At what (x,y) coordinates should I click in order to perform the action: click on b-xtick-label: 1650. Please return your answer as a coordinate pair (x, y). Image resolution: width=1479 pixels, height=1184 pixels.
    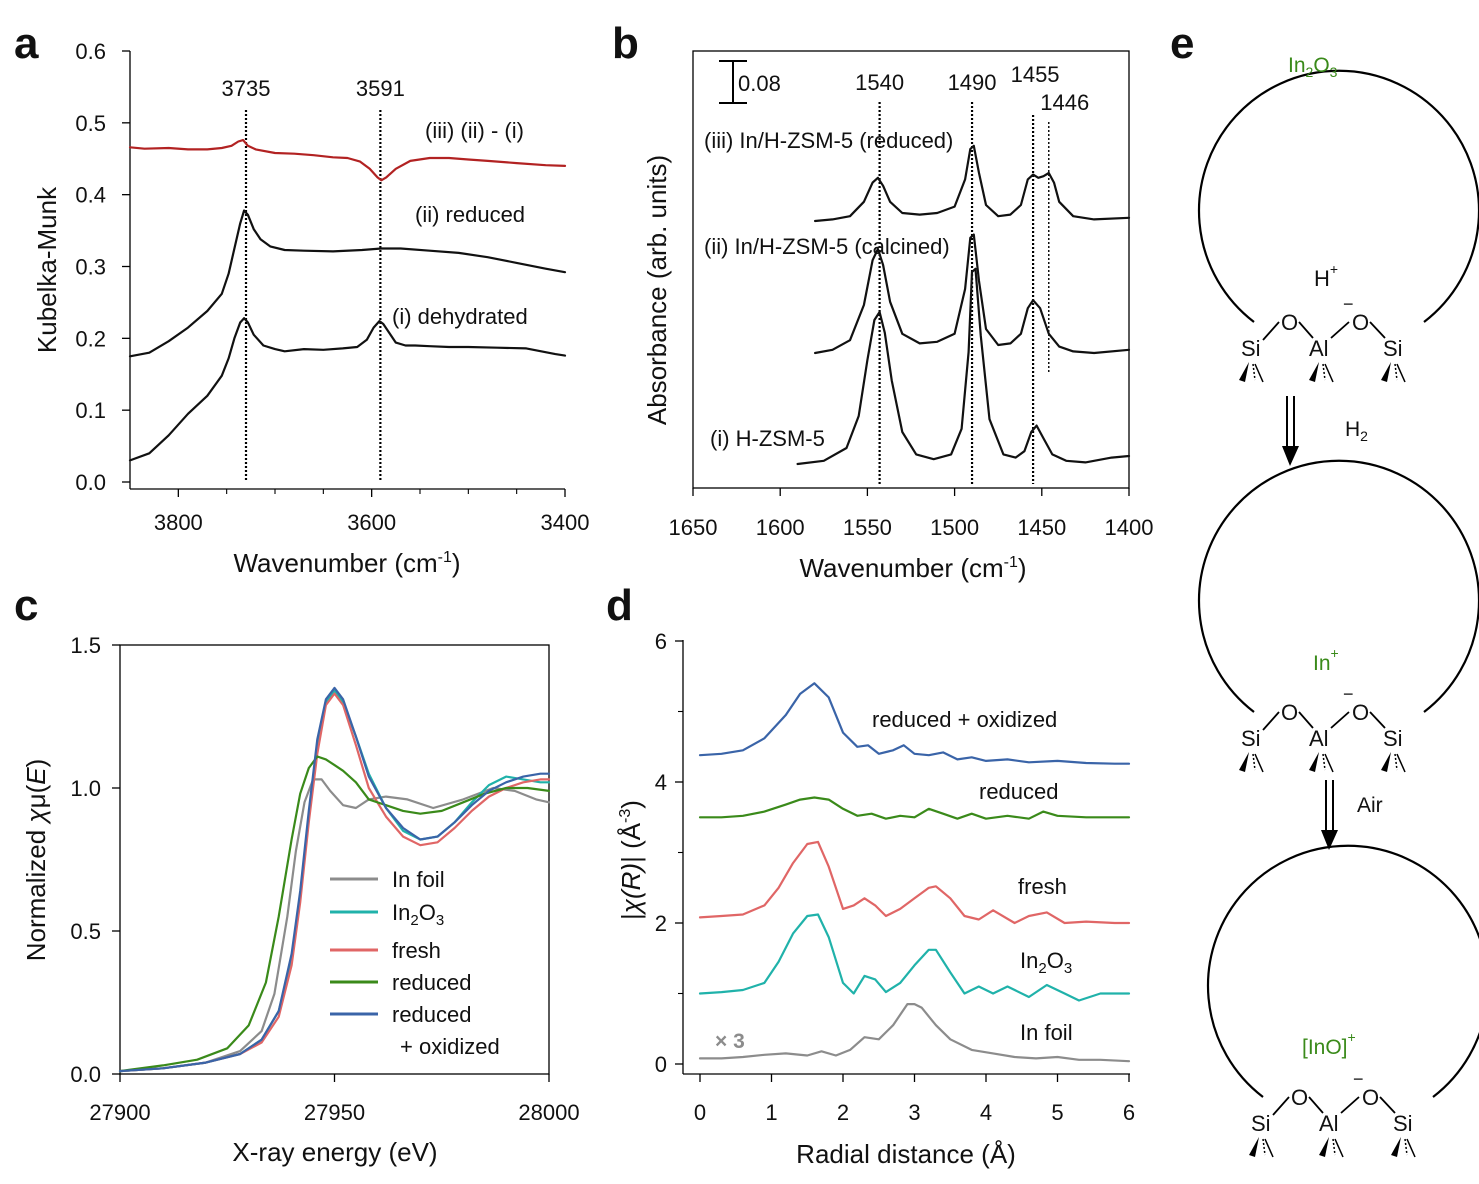
    Looking at the image, I should click on (693, 527).